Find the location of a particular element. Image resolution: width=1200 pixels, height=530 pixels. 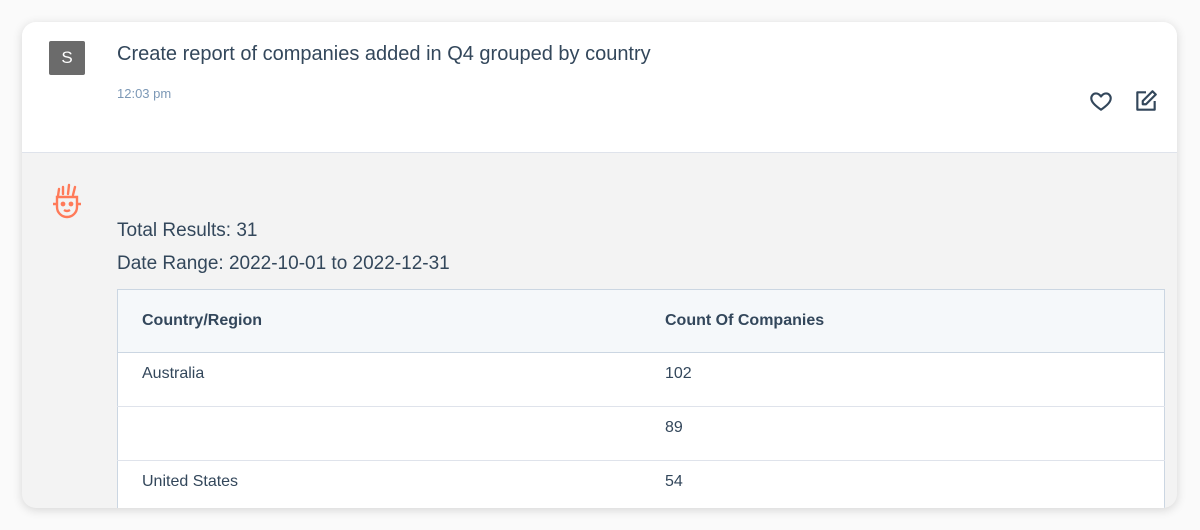

table-row: United States 54 is located at coordinates (641, 484).